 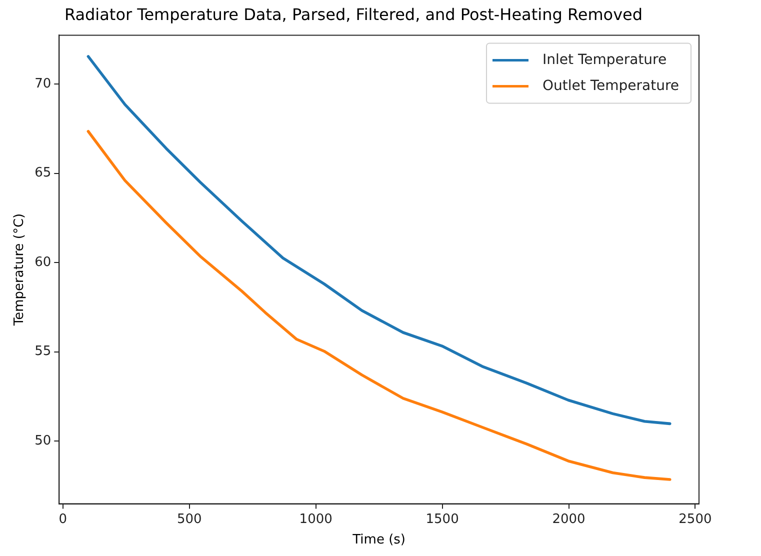 What do you see at coordinates (315, 519) in the screenshot?
I see `x-tick-label: 1000` at bounding box center [315, 519].